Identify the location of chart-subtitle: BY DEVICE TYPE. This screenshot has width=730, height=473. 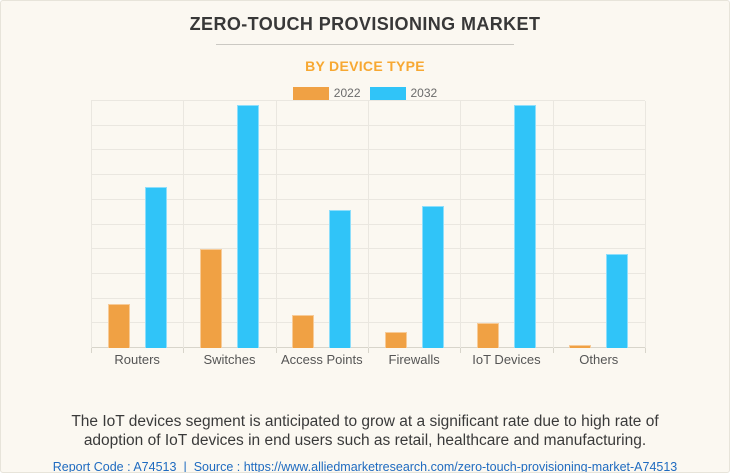
(365, 66).